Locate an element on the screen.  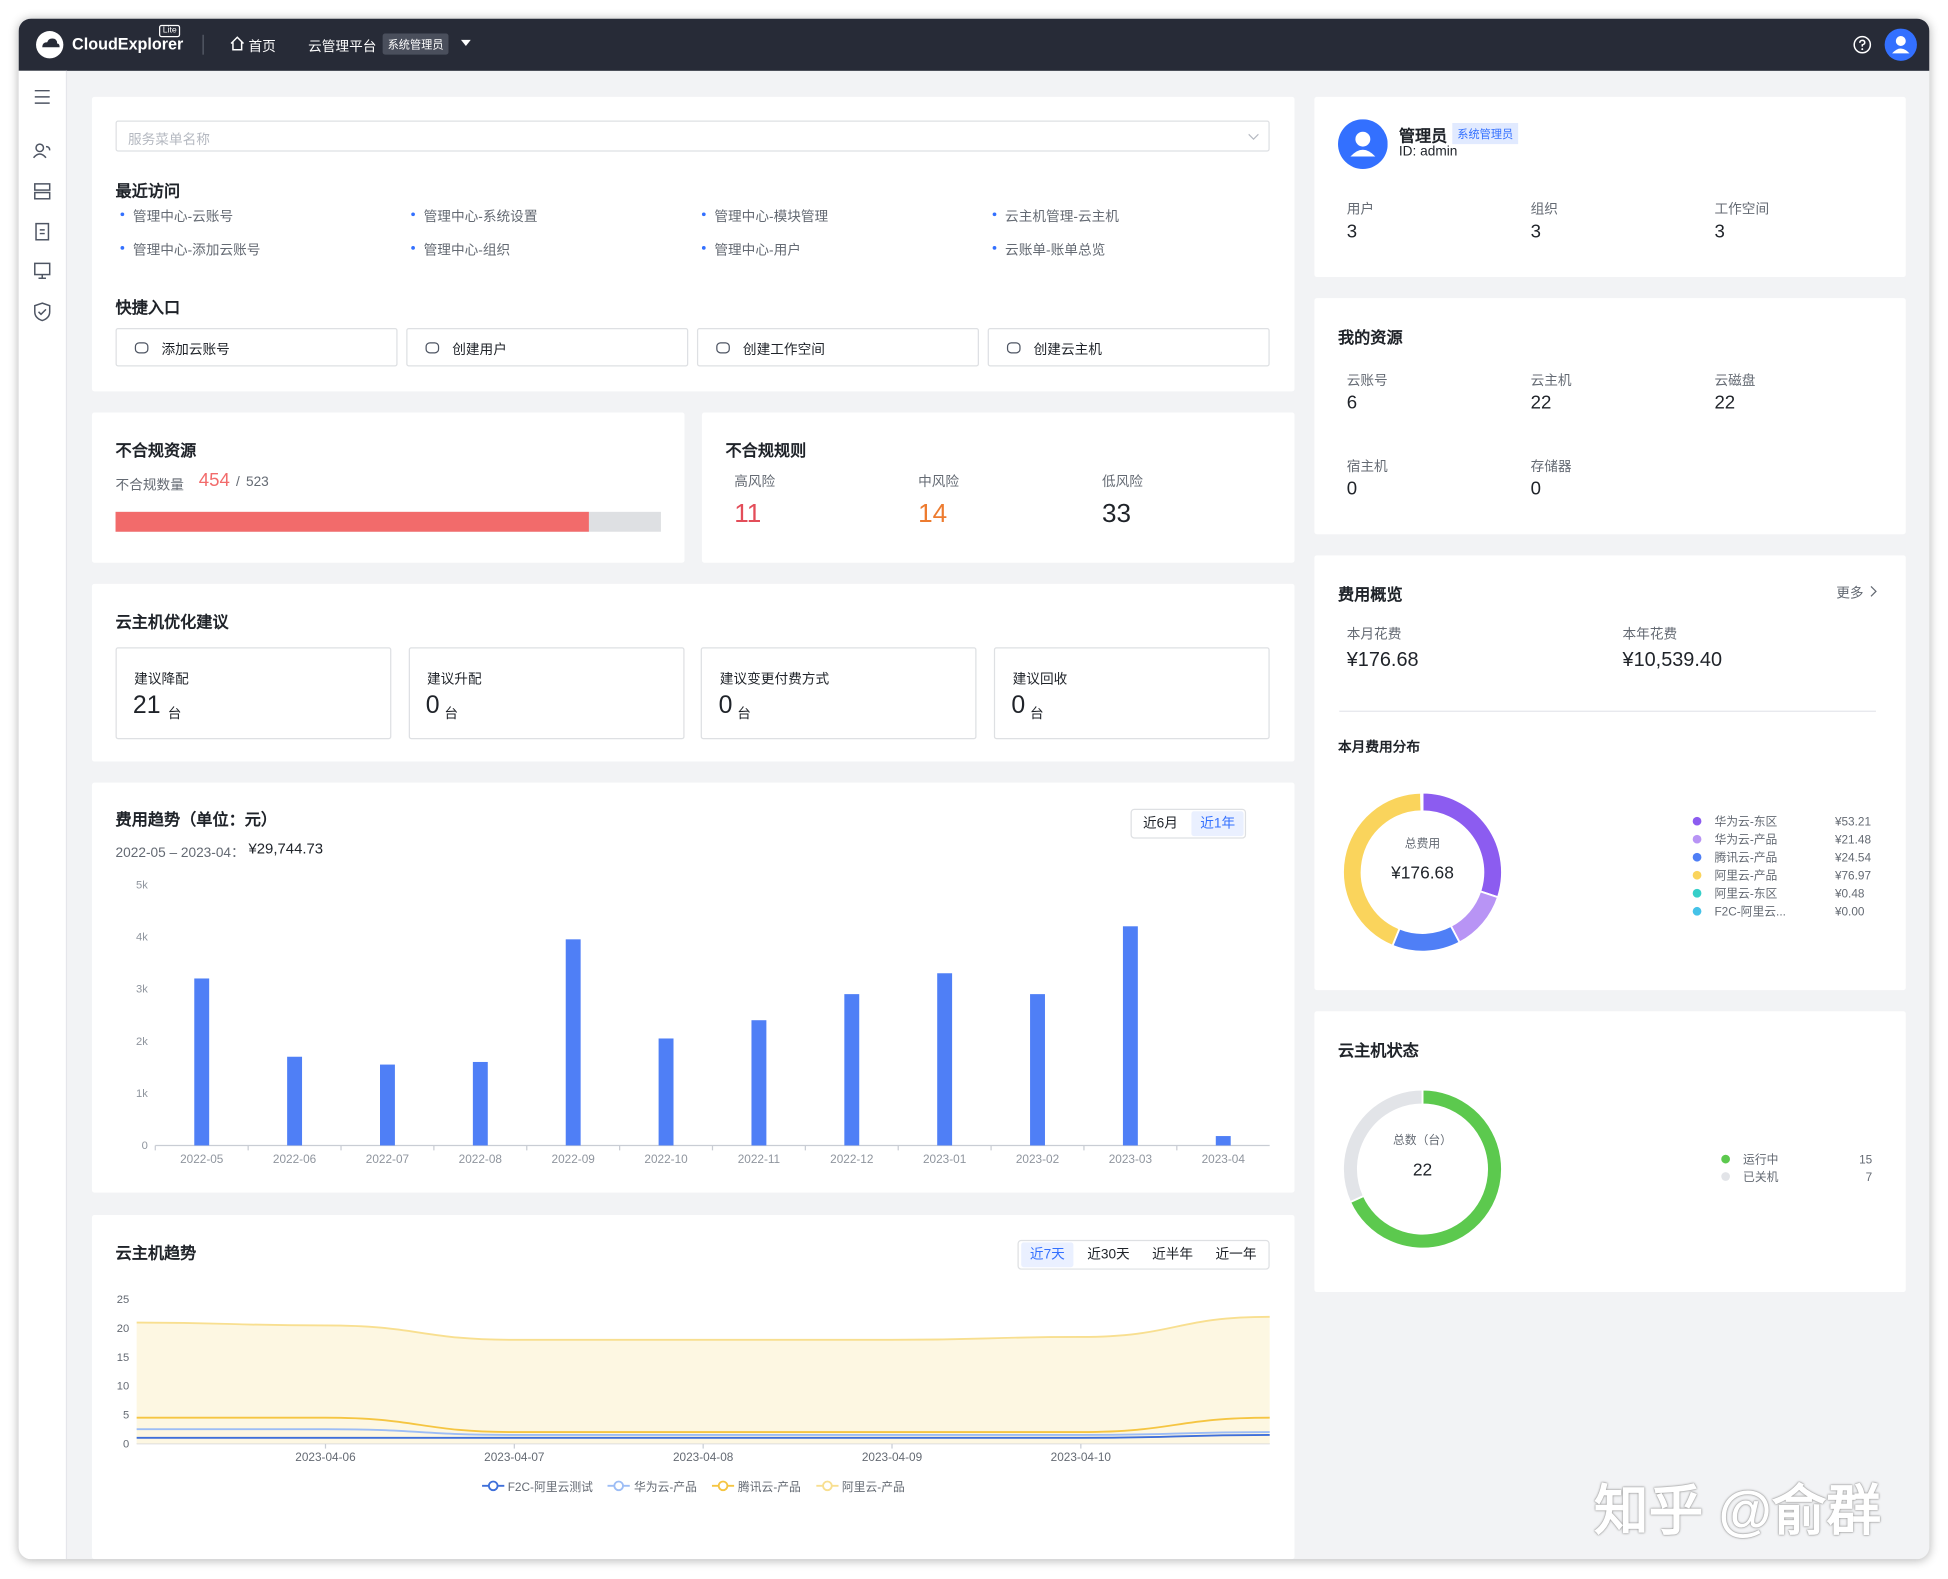
nav-platform: 云管理平台 is located at coordinates (342, 47).